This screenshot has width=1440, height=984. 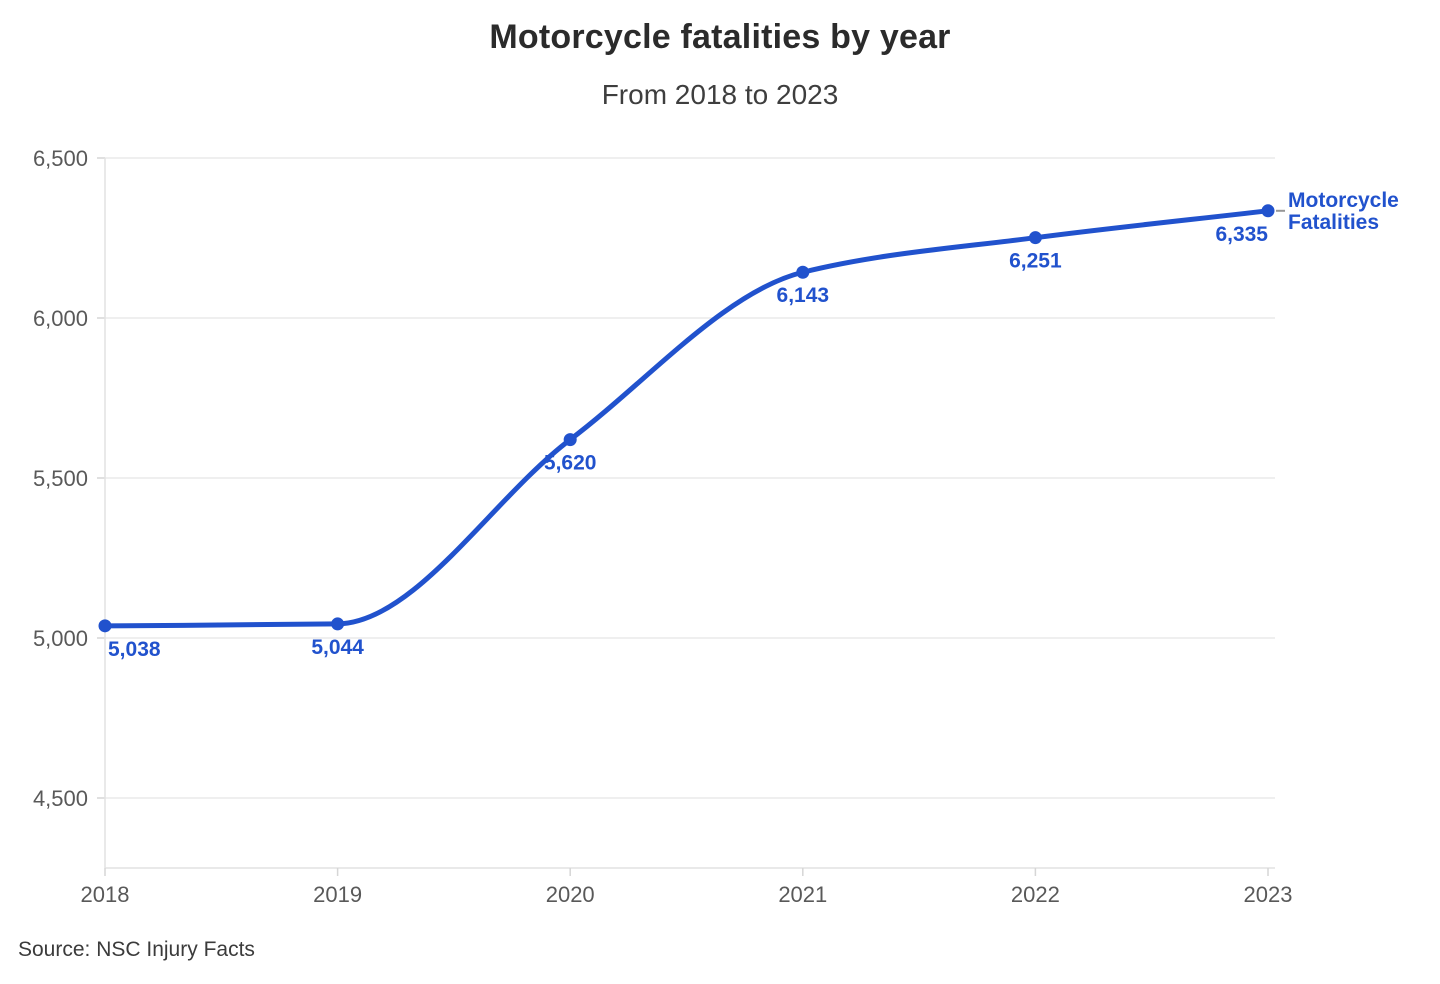 I want to click on data-point-label: 5,038, so click(x=134, y=649).